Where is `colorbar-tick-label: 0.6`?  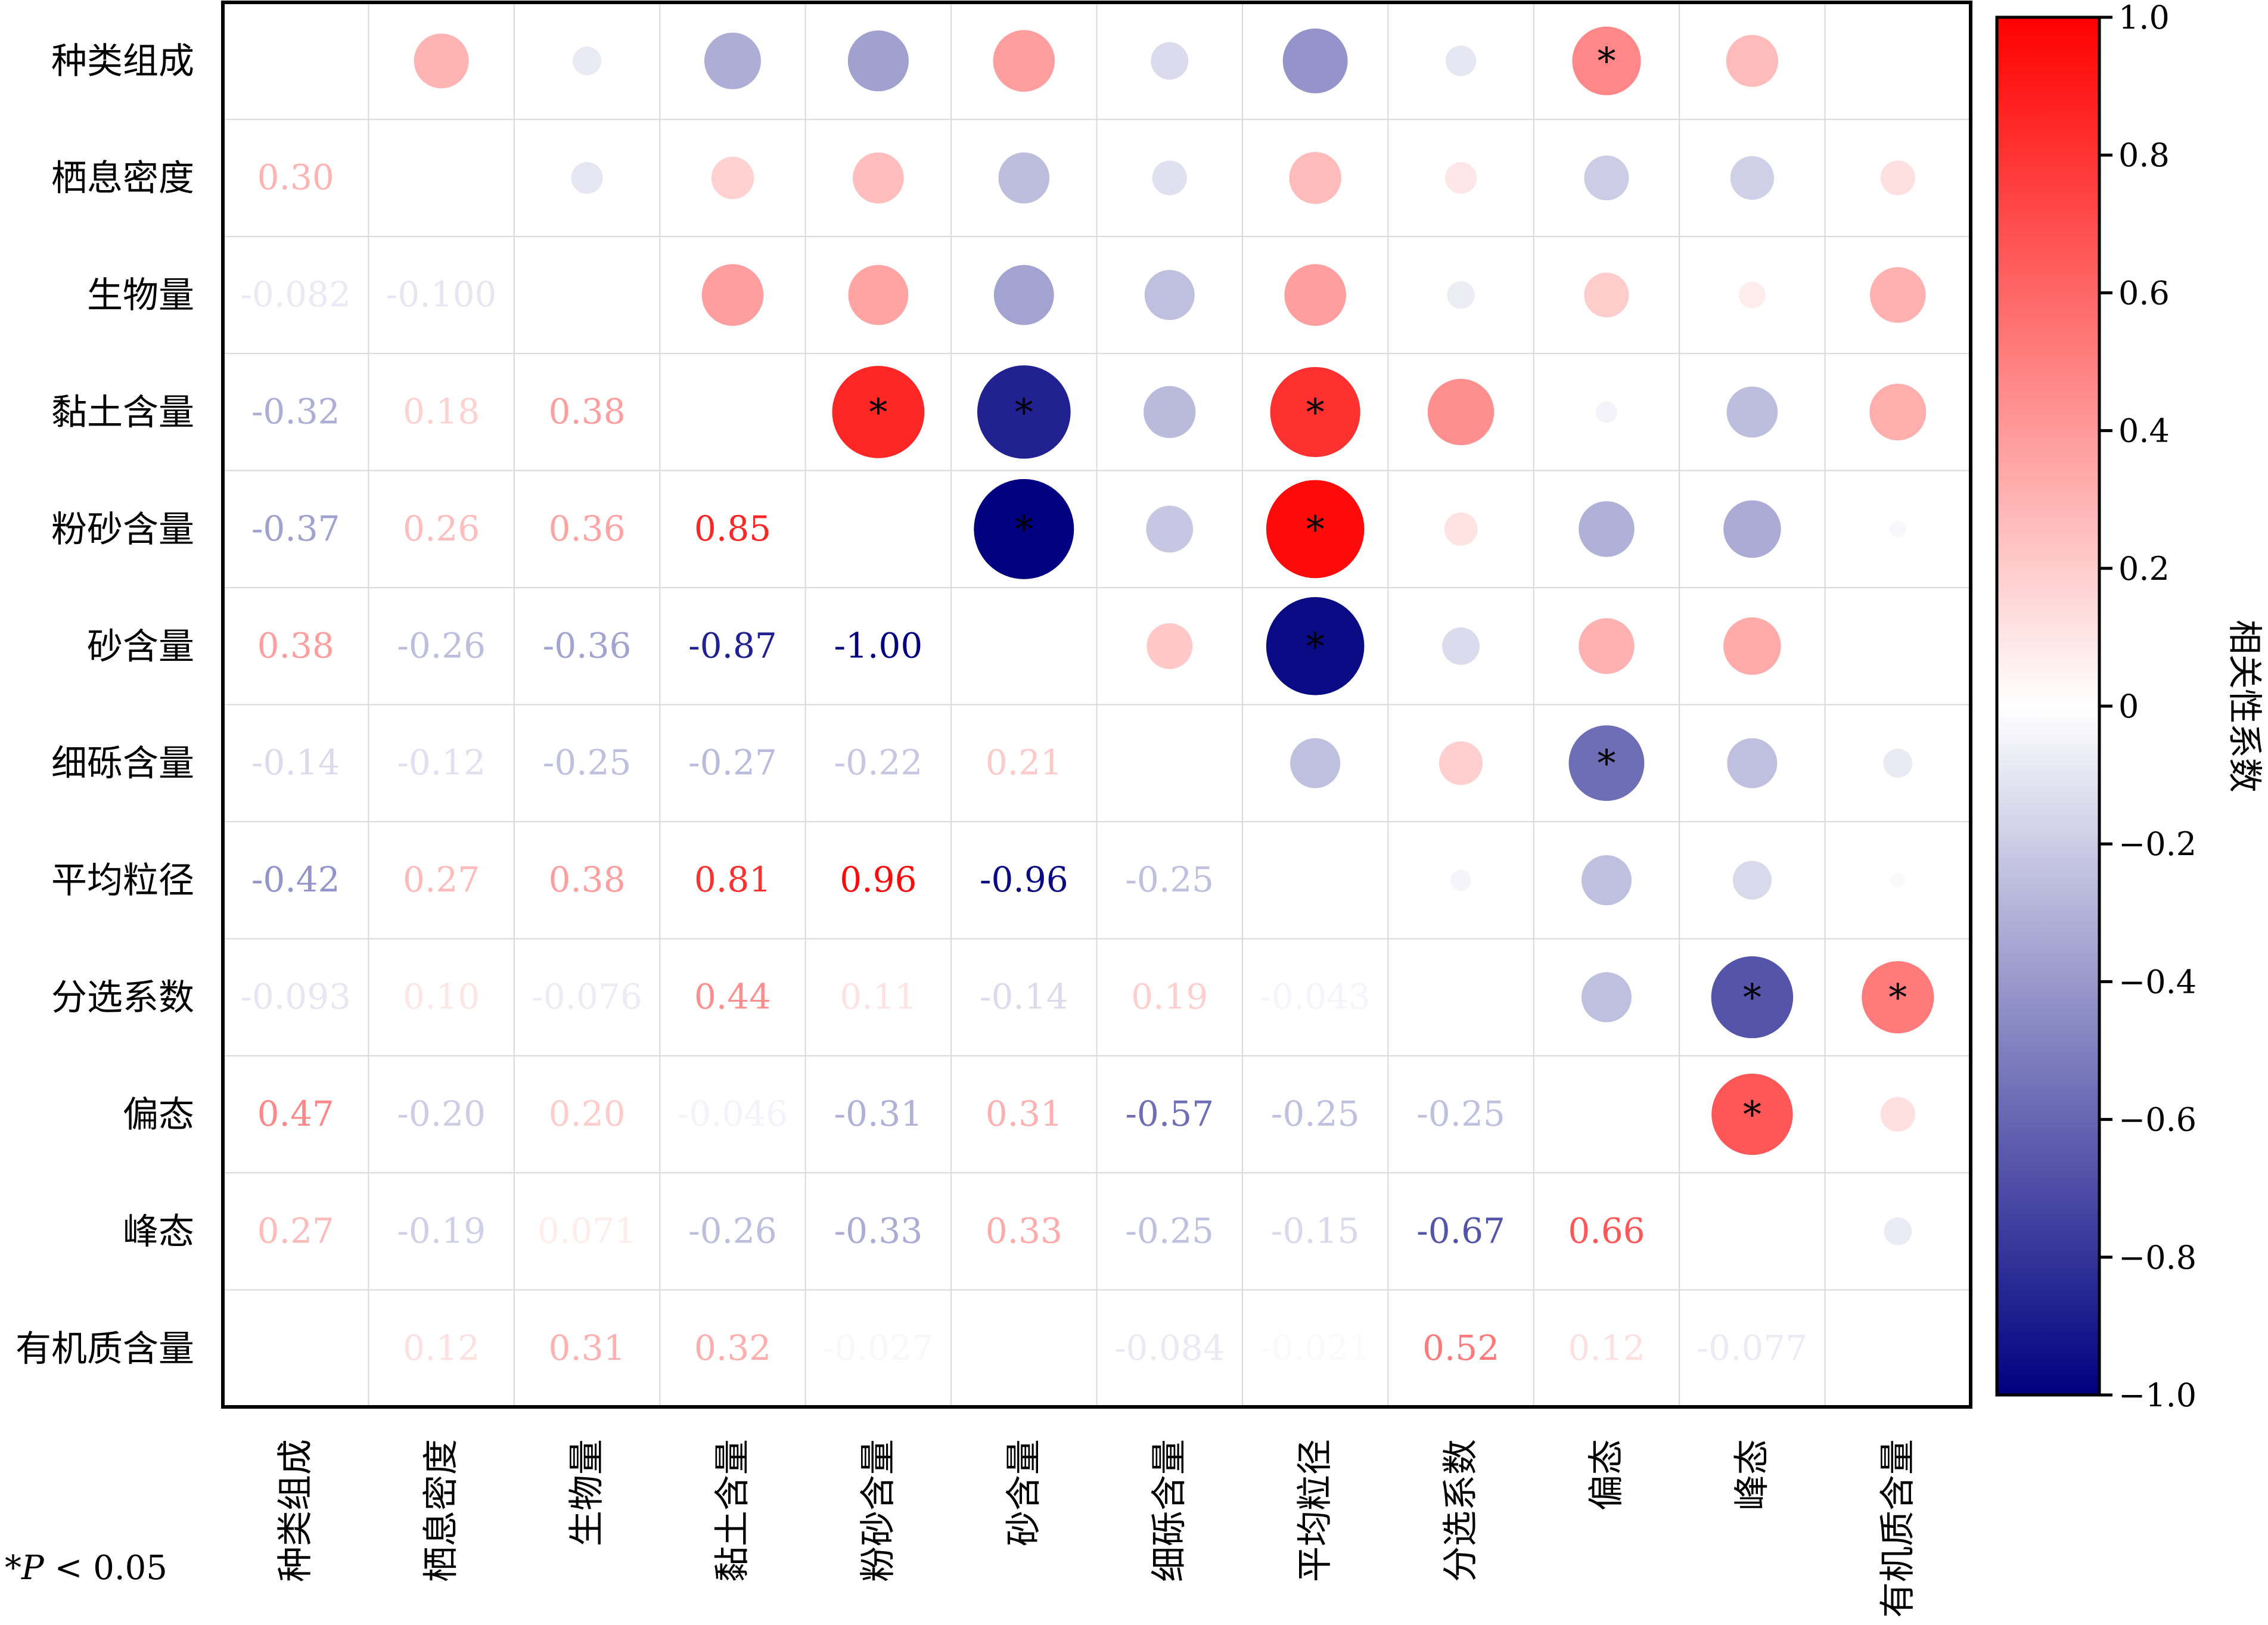 colorbar-tick-label: 0.6 is located at coordinates (2144, 293).